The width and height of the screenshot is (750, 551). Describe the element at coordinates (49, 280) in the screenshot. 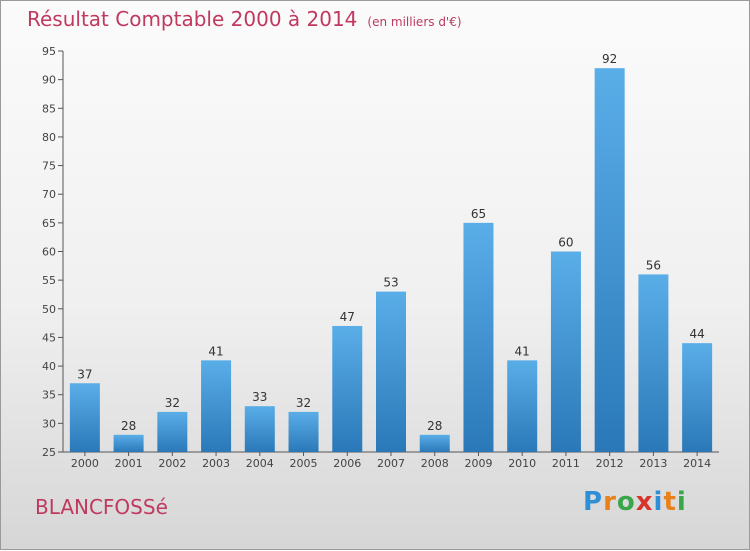

I see `y-tick-label: 55` at that location.